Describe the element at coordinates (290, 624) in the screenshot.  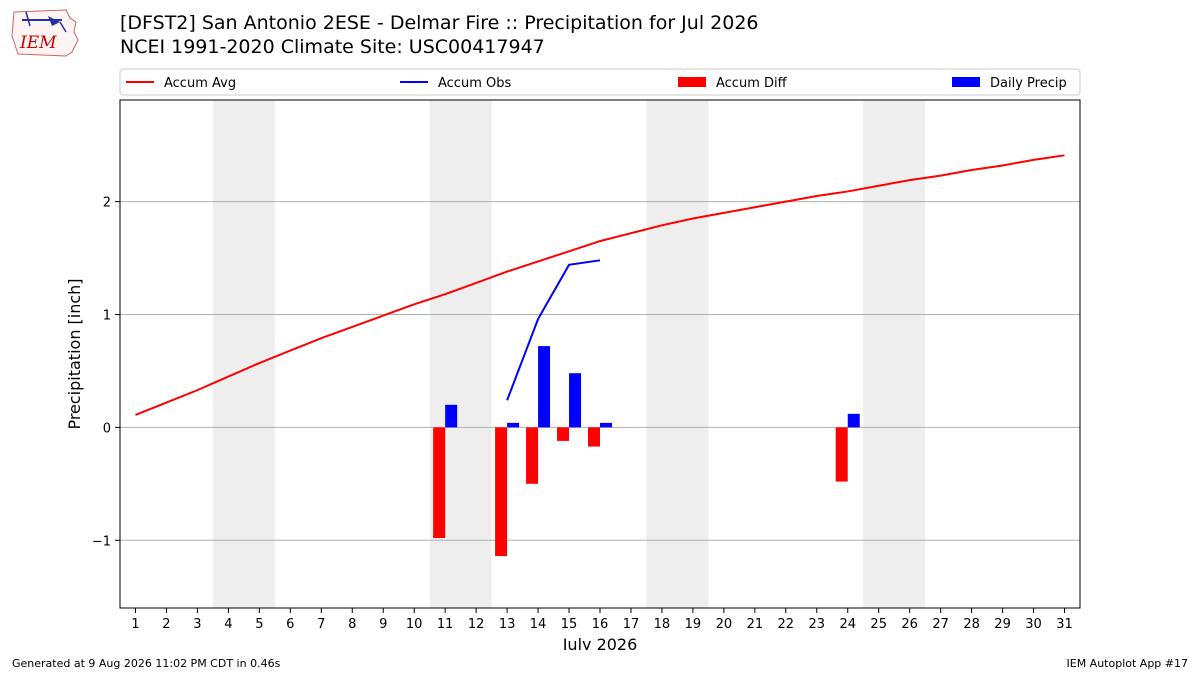
I see `x-tick-label-6: 6` at that location.